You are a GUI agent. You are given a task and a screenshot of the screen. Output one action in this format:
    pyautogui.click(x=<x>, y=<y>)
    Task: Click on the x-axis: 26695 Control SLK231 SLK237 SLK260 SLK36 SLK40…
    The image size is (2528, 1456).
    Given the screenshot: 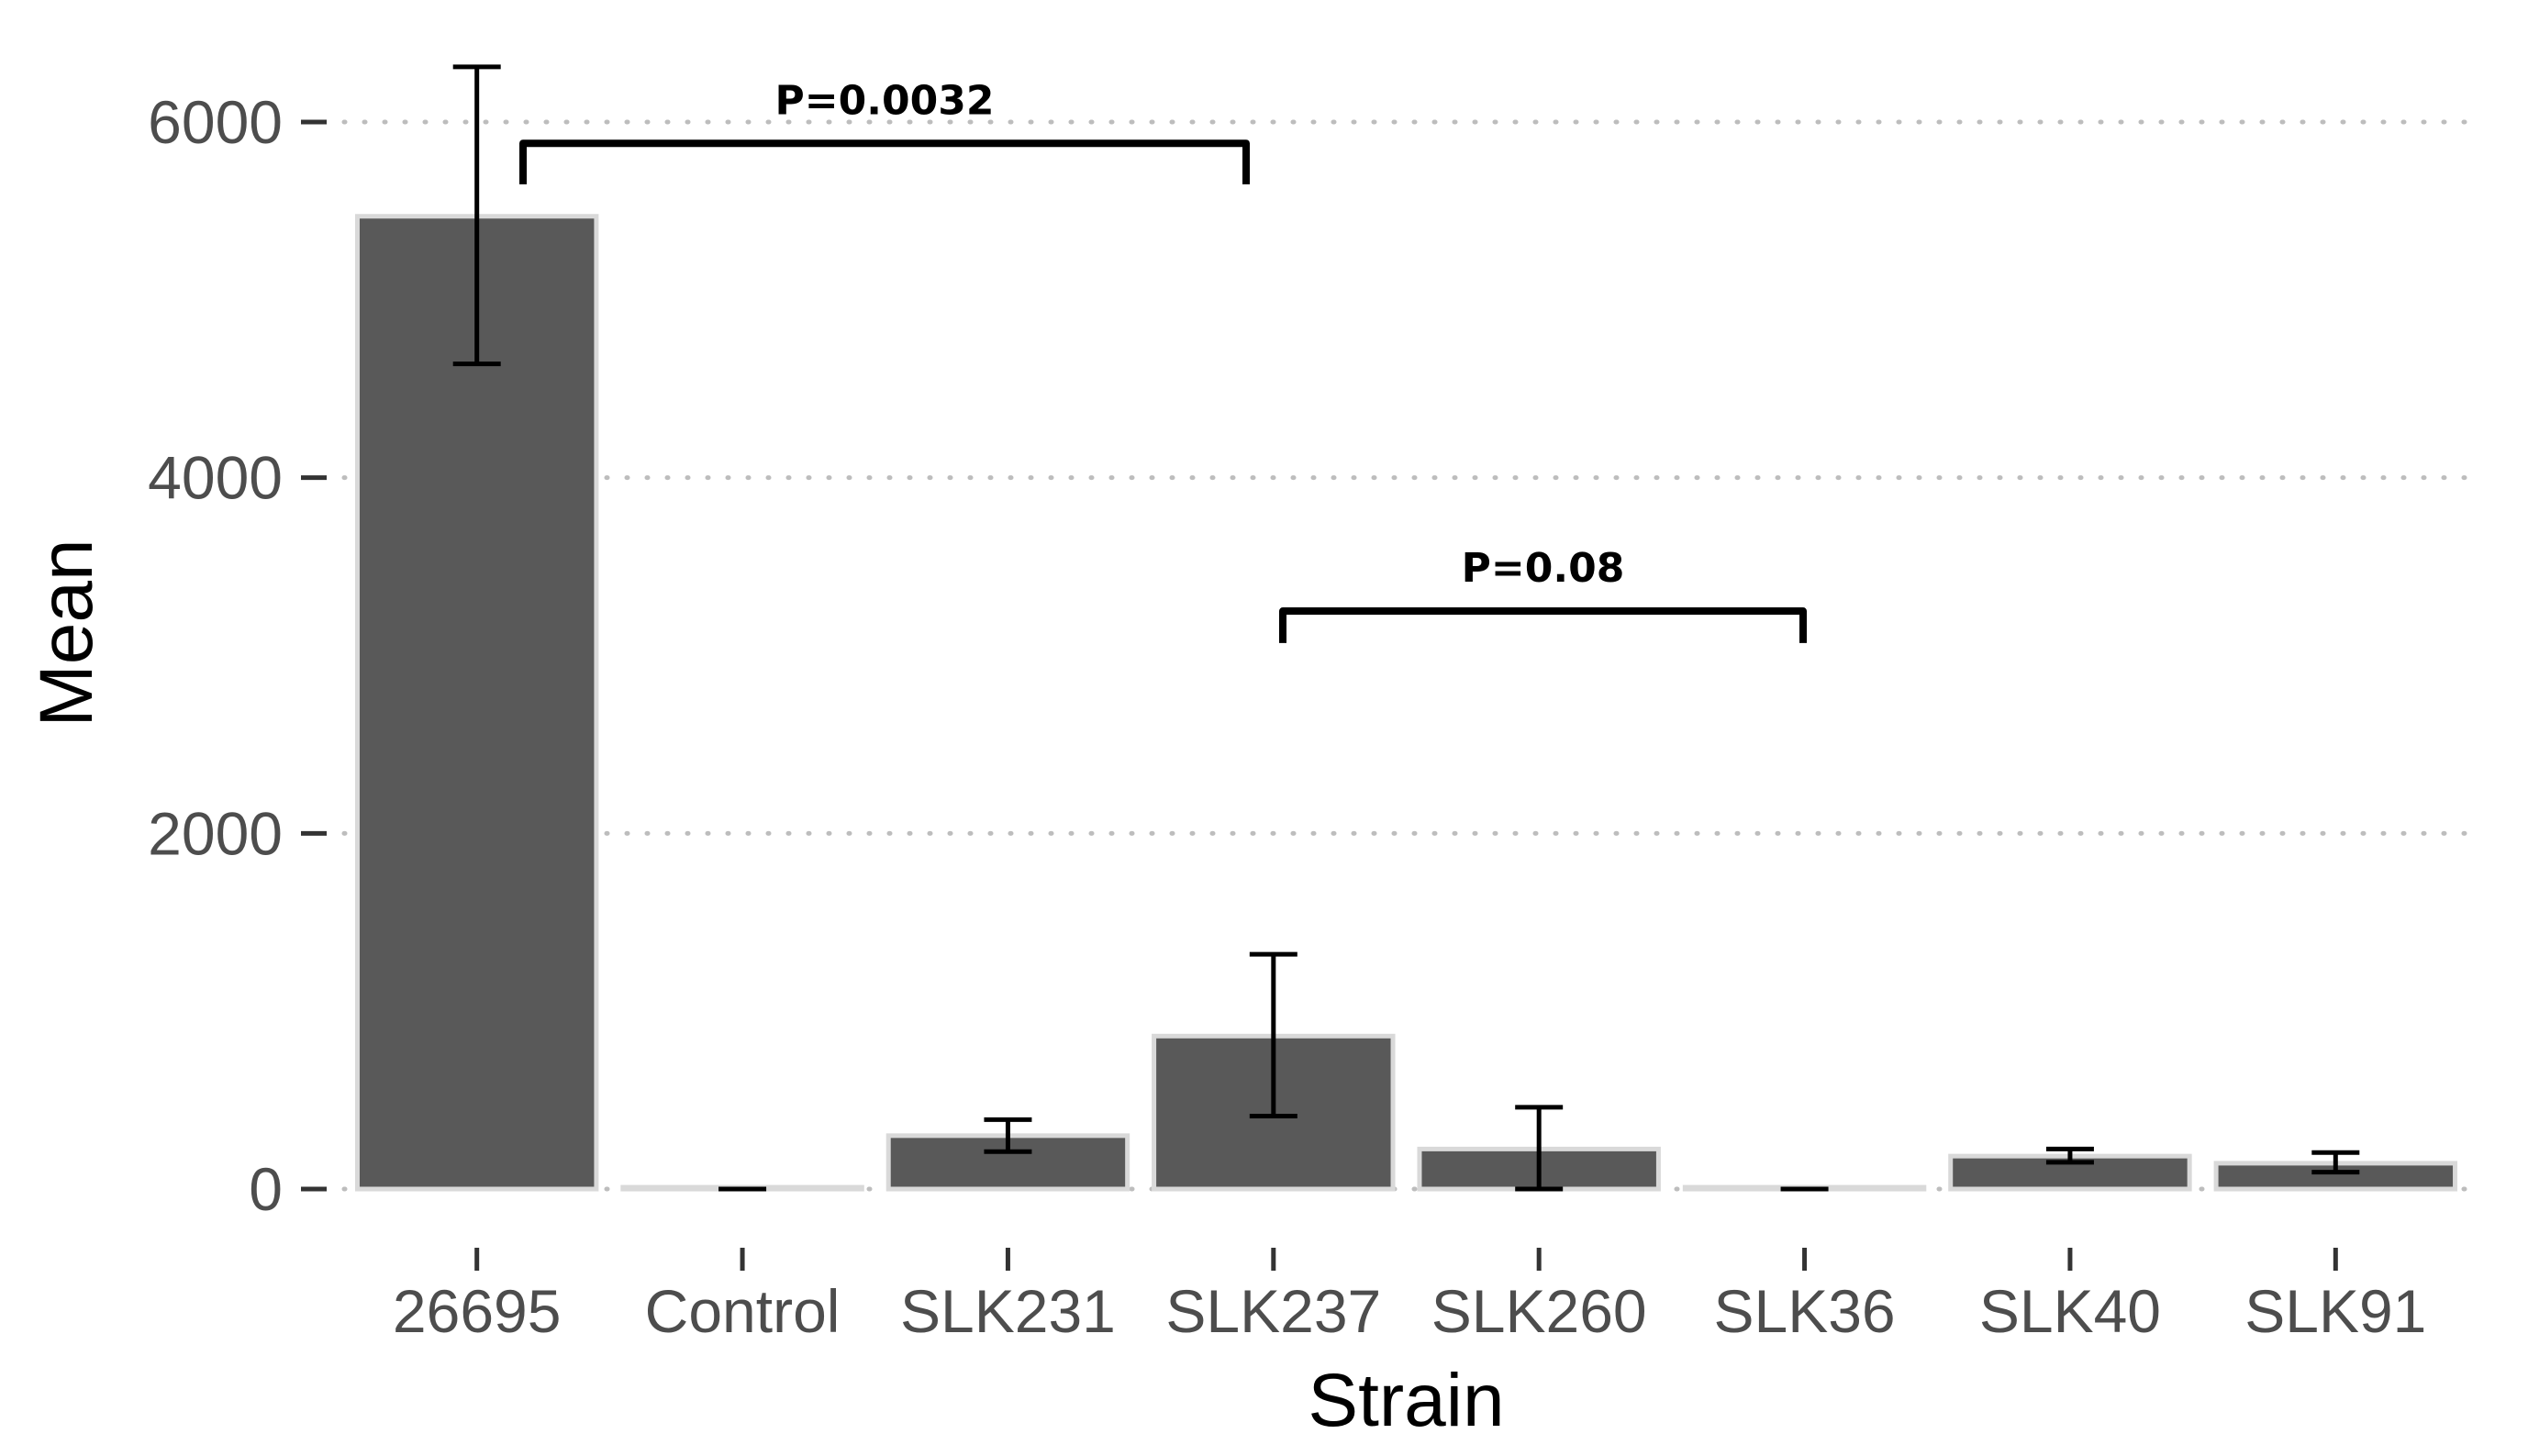 What is the action you would take?
    pyautogui.click(x=1409, y=1296)
    